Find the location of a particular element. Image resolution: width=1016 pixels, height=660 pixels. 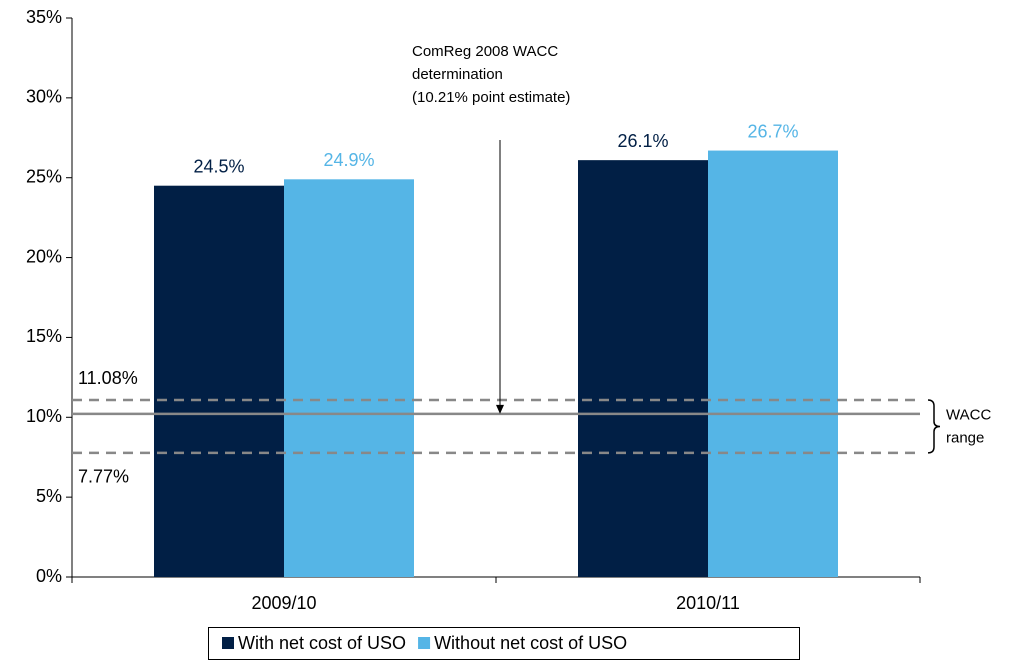

y-tick-label: 35% is located at coordinates (44, 17).